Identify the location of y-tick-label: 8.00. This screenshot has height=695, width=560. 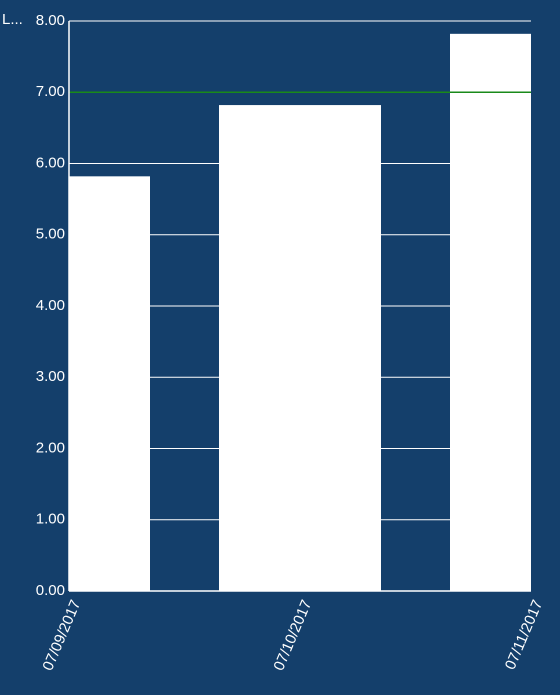
(50, 20).